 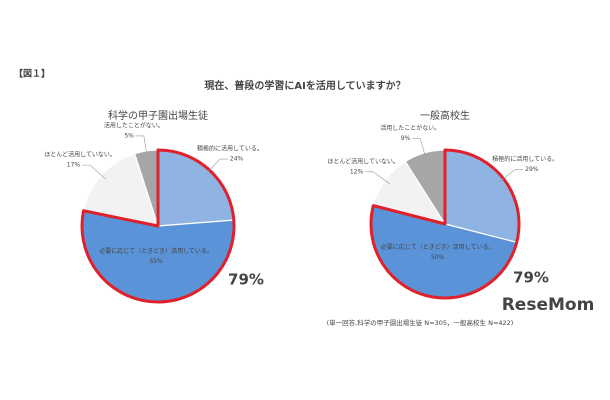 I want to click on slice-value-label: 9%, so click(x=406, y=138).